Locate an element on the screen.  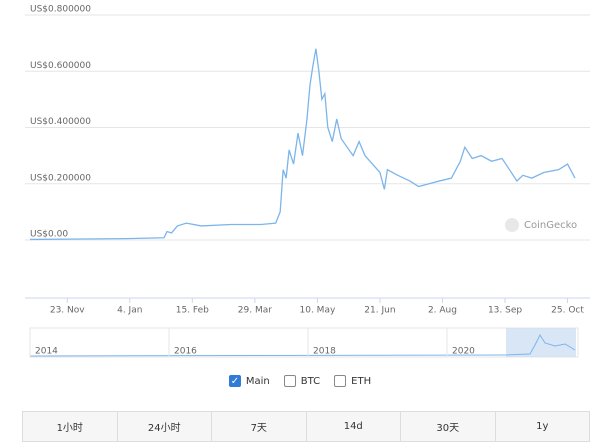
y-tick-label: US$0.400000 is located at coordinates (60, 122).